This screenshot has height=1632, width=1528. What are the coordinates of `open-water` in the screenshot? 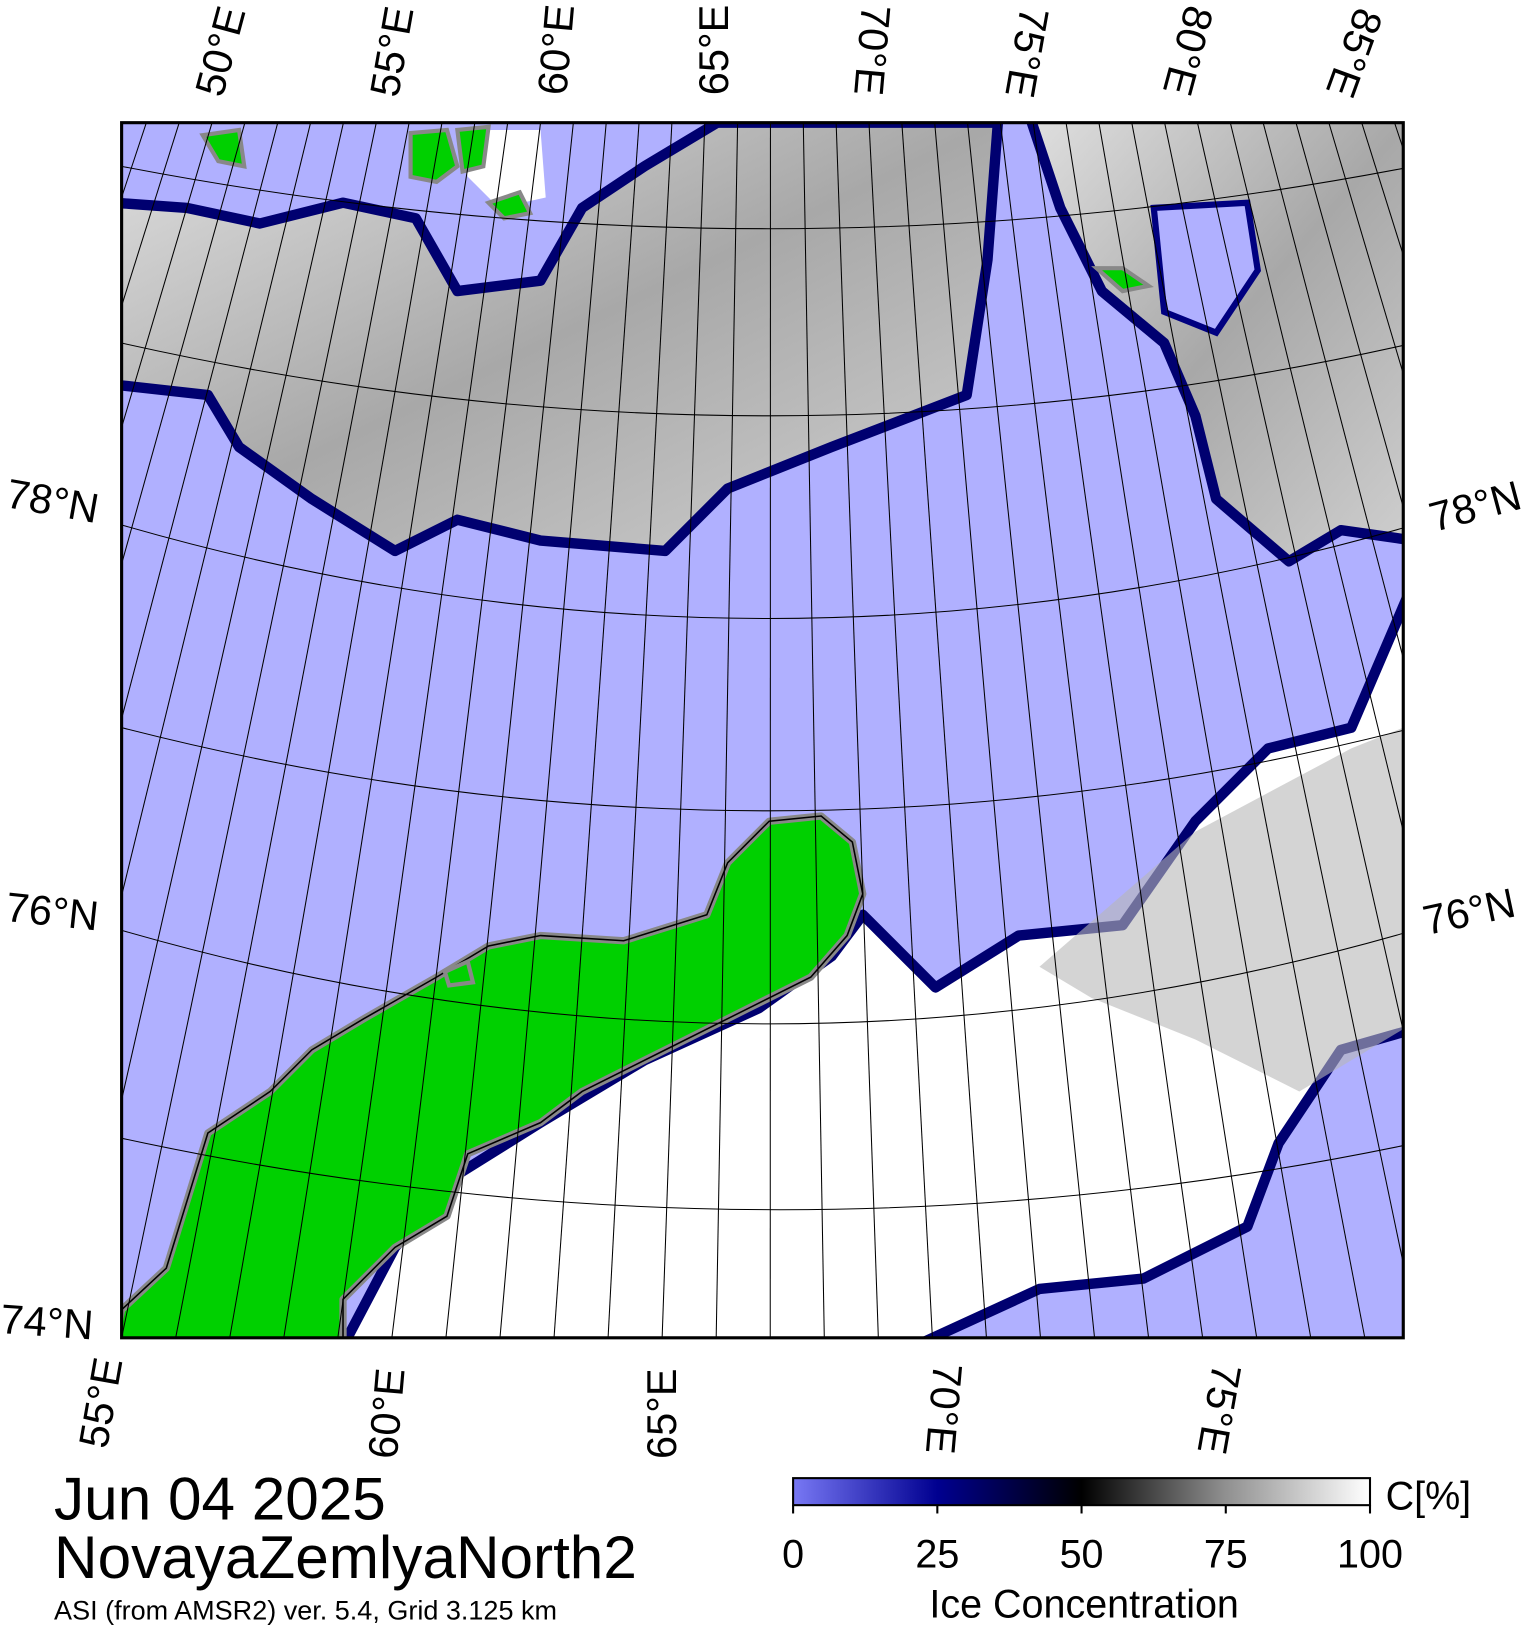 It's located at (1206, 268).